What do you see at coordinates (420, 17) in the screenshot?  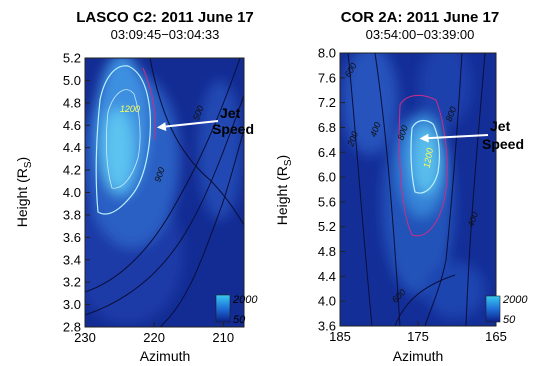 I see `panel-title: COR 2A: 2011 June 17` at bounding box center [420, 17].